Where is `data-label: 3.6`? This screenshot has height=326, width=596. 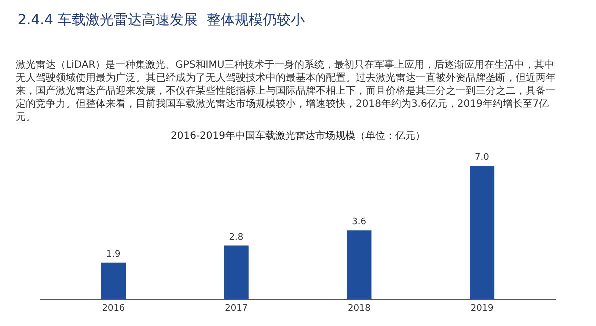
data-label: 3.6 is located at coordinates (359, 223).